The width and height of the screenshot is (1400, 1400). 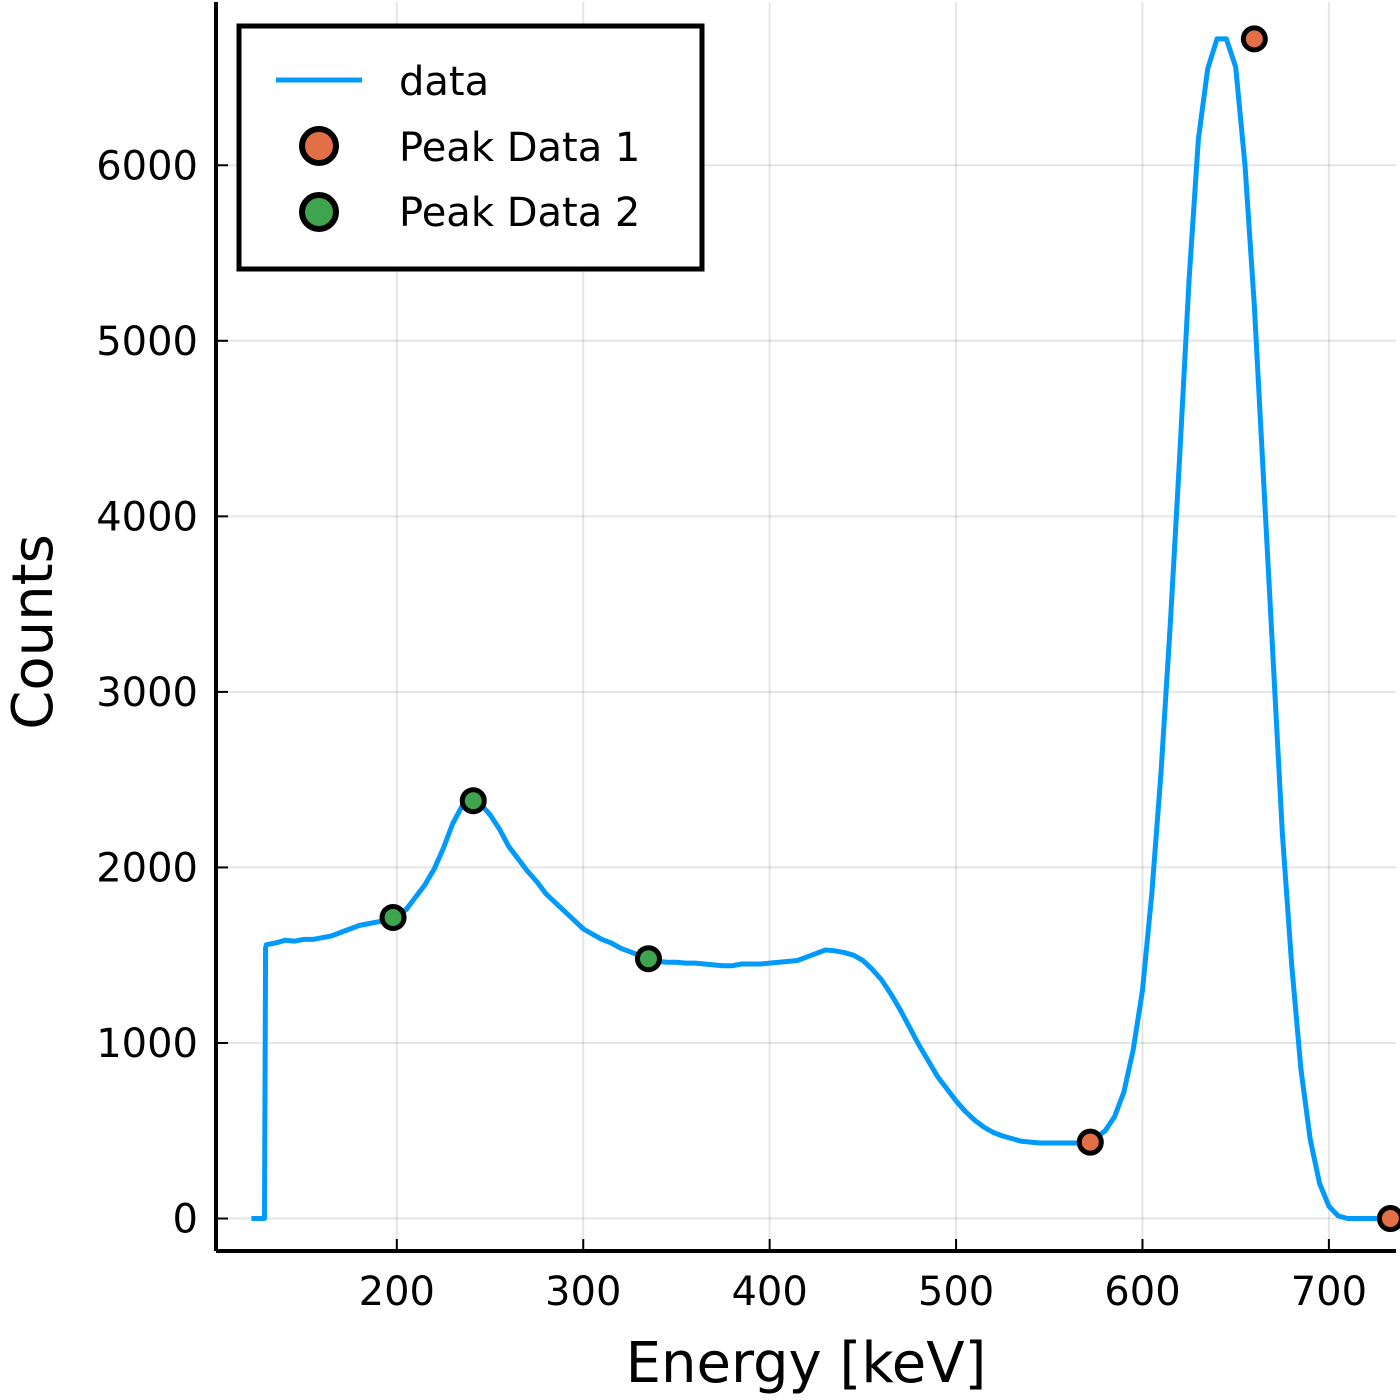 What do you see at coordinates (33, 631) in the screenshot?
I see `y-axis-label: Counts` at bounding box center [33, 631].